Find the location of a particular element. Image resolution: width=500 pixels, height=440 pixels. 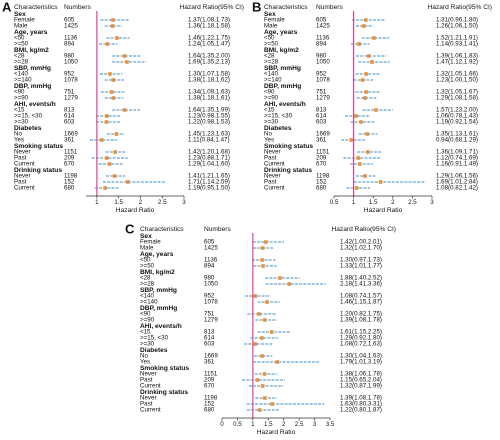

hr-label: 1.23(0.88,1.71) is located at coordinates (209, 158).